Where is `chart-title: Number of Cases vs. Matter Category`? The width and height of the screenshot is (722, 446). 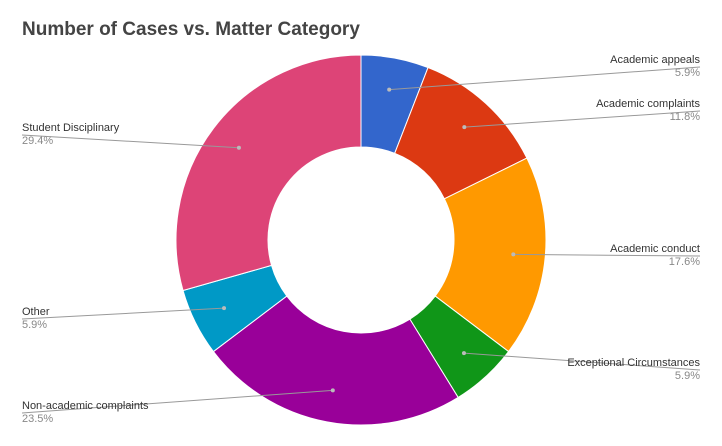 chart-title: Number of Cases vs. Matter Category is located at coordinates (191, 29).